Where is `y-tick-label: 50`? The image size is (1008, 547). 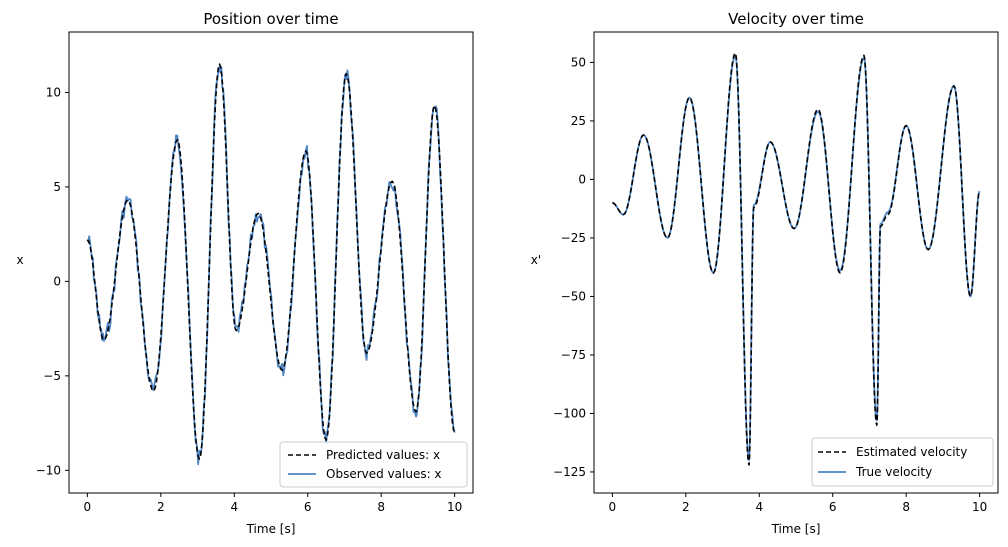 y-tick-label: 50 is located at coordinates (578, 62).